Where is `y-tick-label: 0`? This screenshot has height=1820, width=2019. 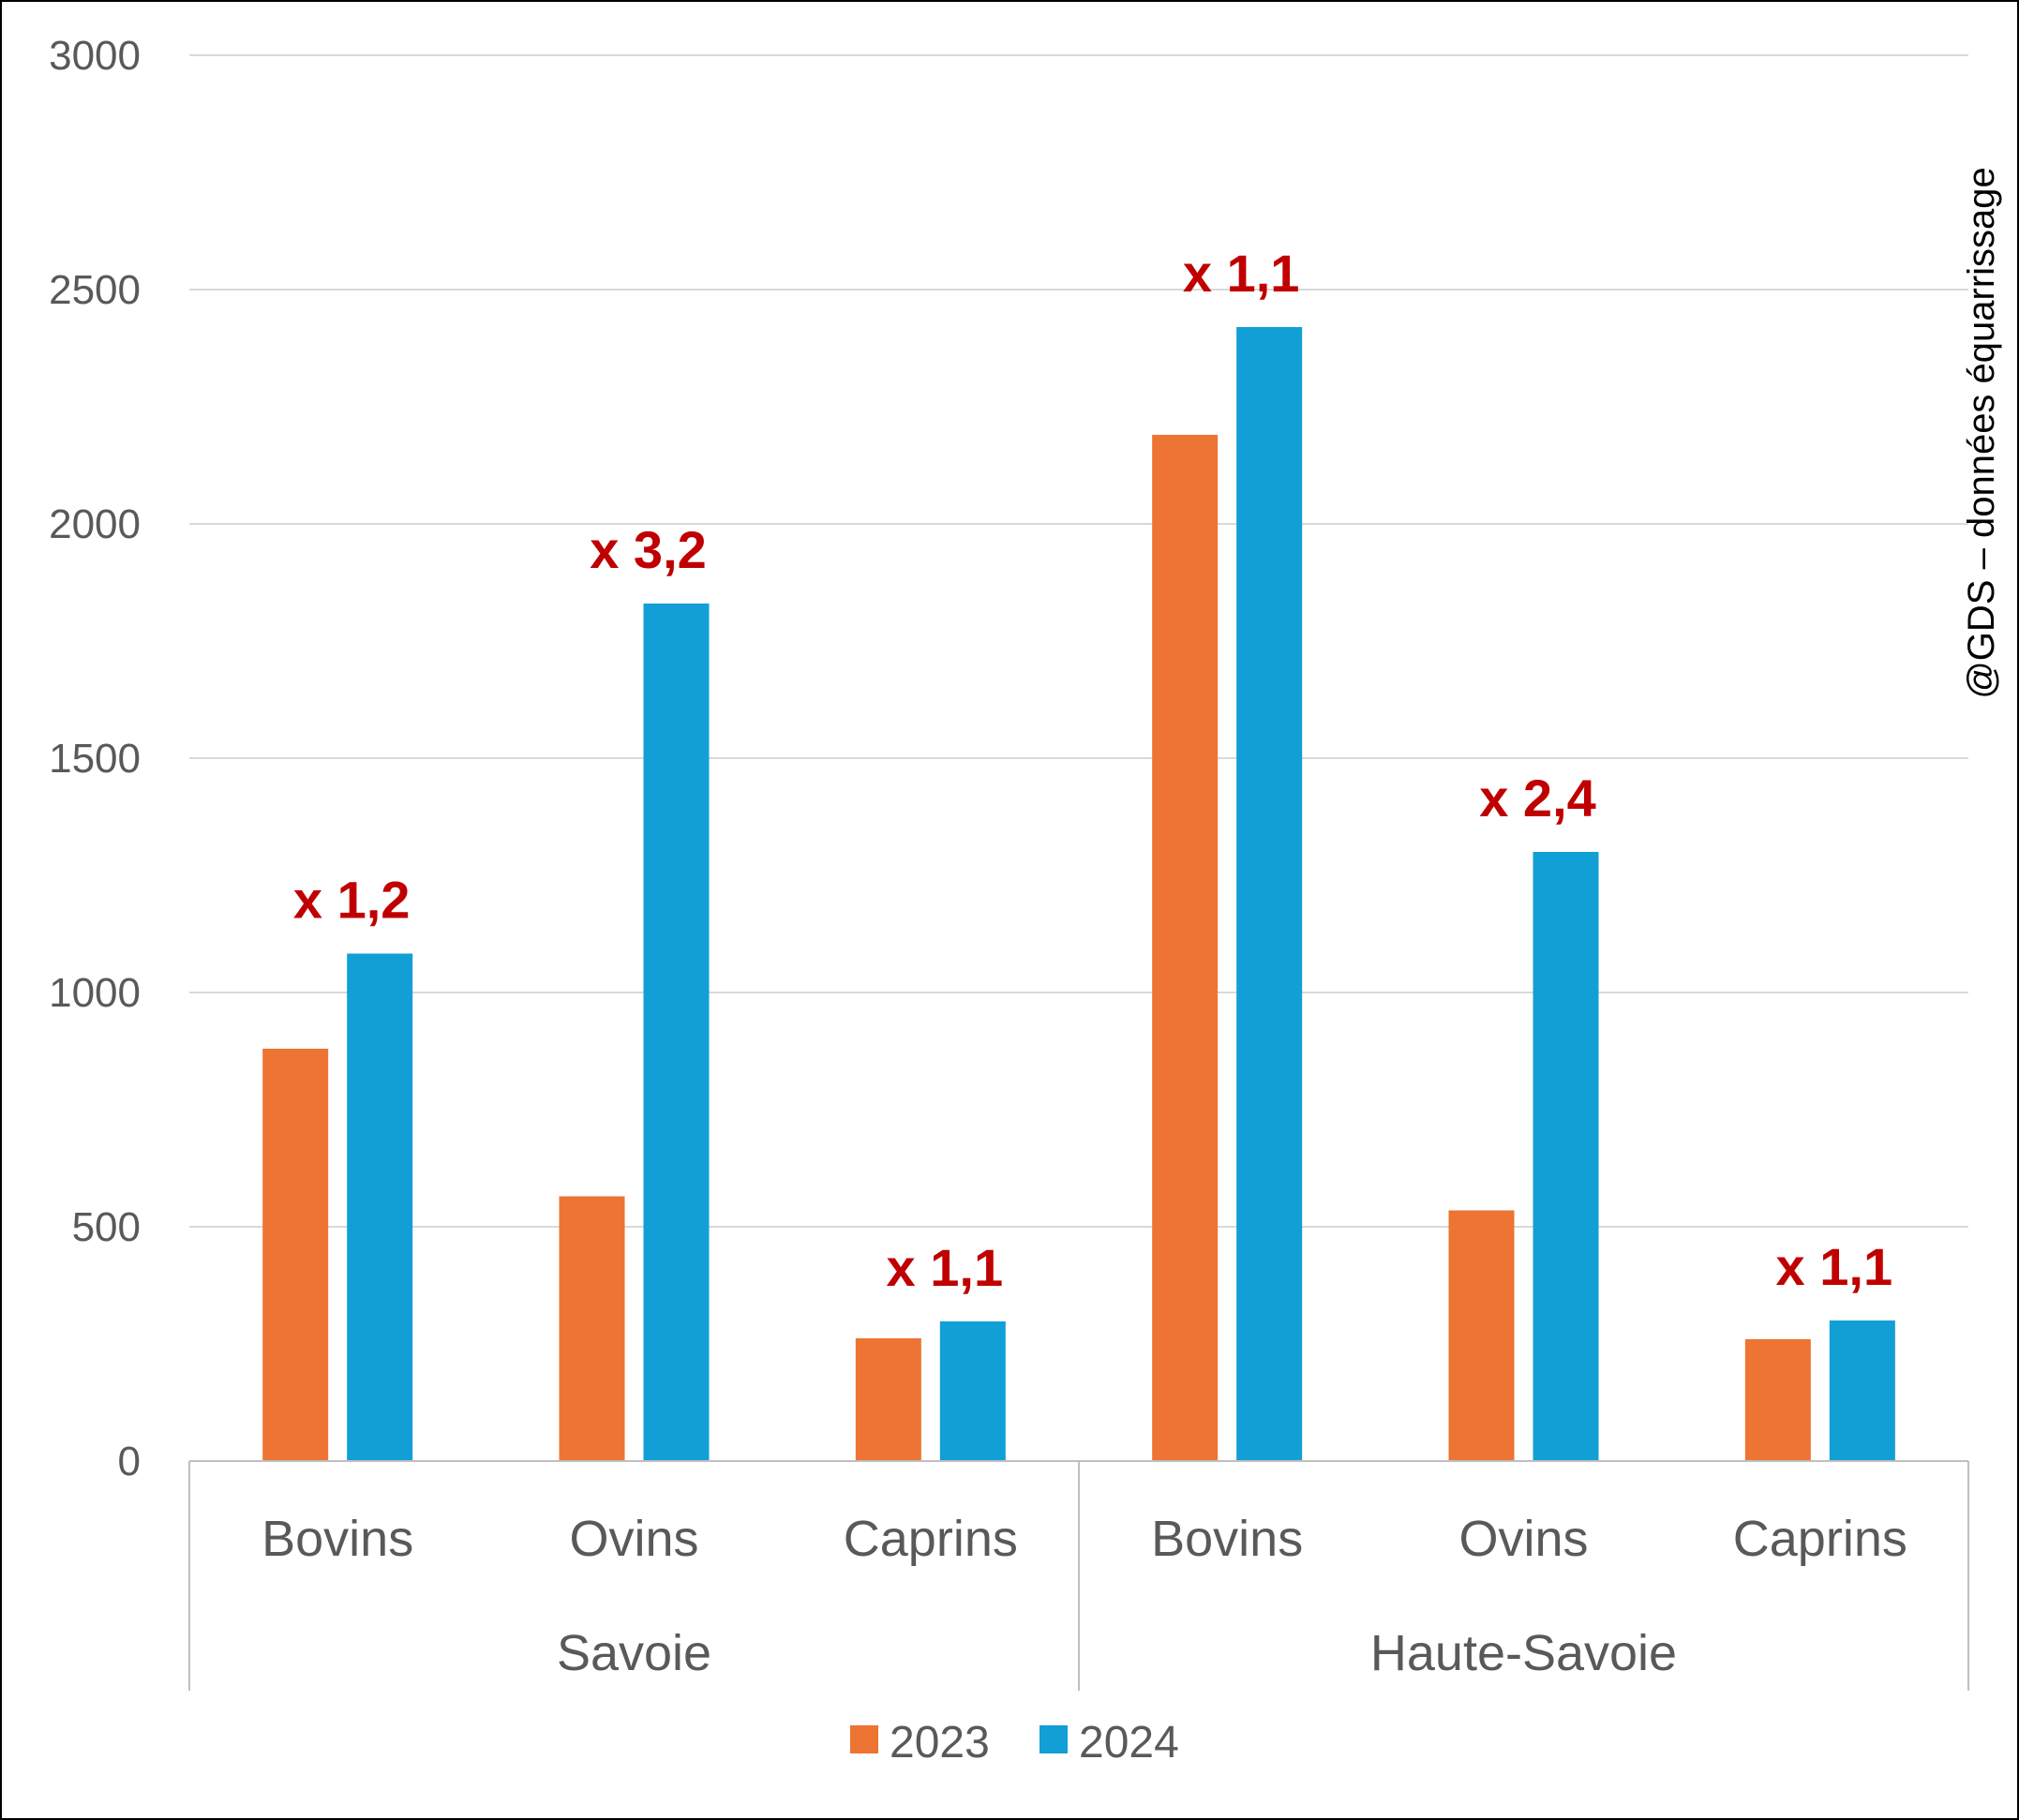 y-tick-label: 0 is located at coordinates (129, 1461).